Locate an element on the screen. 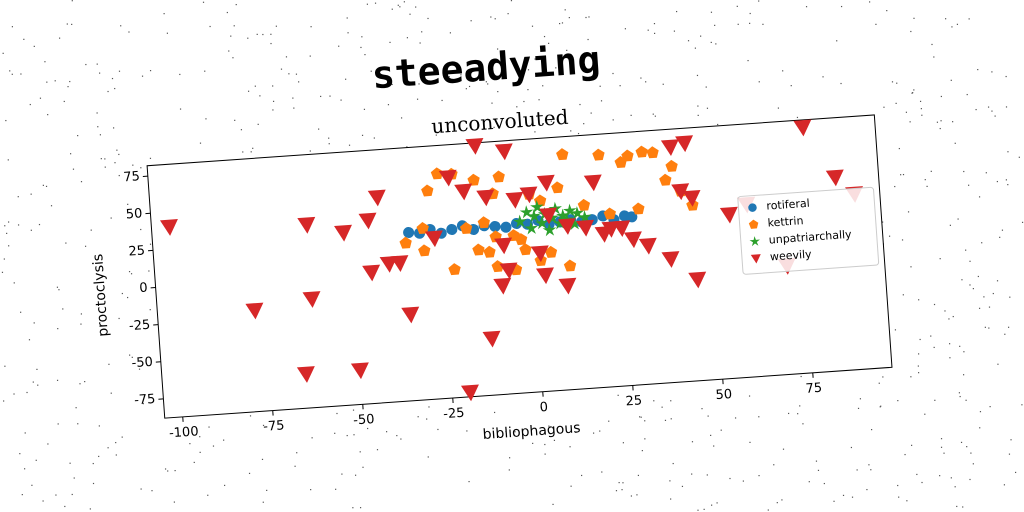 This screenshot has height=512, width=1024. y-tick-label: 50 is located at coordinates (134, 214).